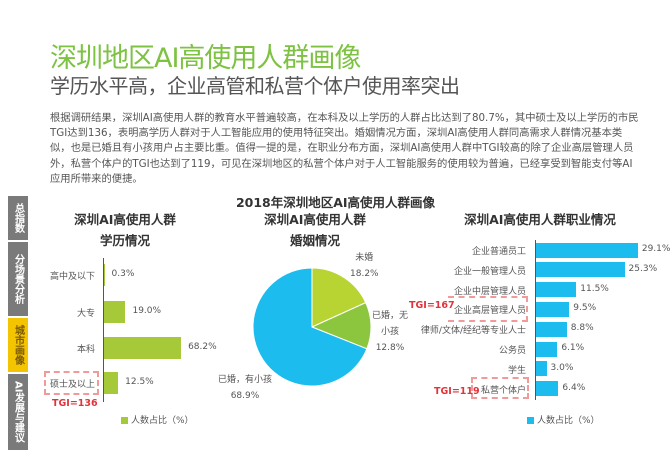  What do you see at coordinates (503, 390) in the screenshot?
I see `bar-category-label: 私营个体户` at bounding box center [503, 390].